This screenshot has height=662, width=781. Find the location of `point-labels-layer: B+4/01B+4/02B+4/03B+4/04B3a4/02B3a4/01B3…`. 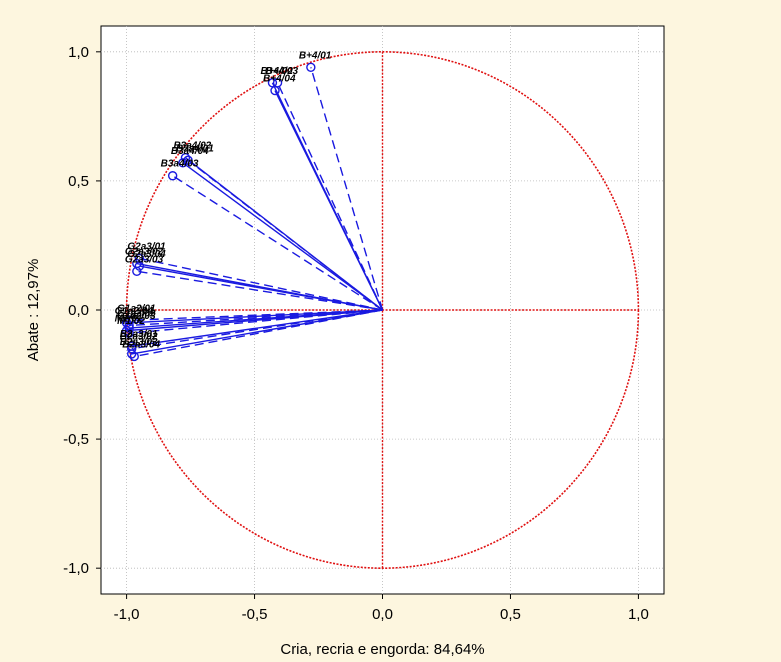

point-labels-layer: B+4/01B+4/02B+4/03B+4/04B3a4/02B3a4/01B3… is located at coordinates (223, 200).